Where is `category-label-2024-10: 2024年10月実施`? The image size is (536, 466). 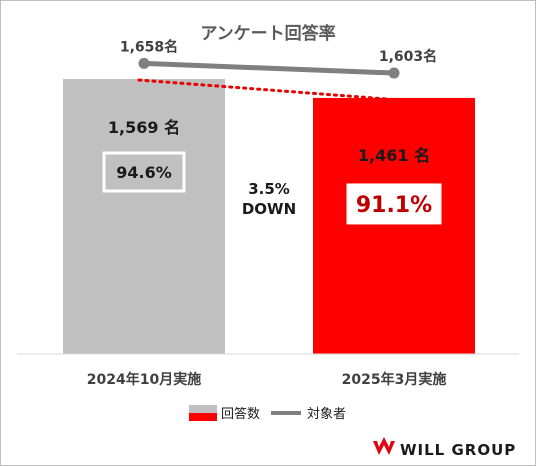 category-label-2024-10: 2024年10月実施 is located at coordinates (144, 379).